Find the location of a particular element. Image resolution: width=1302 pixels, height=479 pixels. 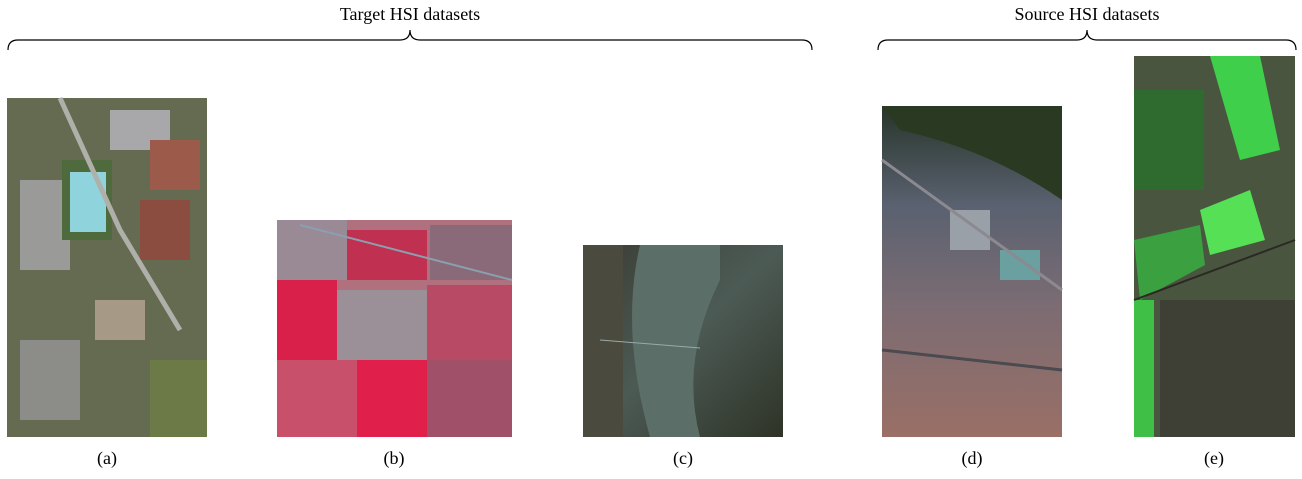

group-title: Target HSI datasets is located at coordinates (410, 14).